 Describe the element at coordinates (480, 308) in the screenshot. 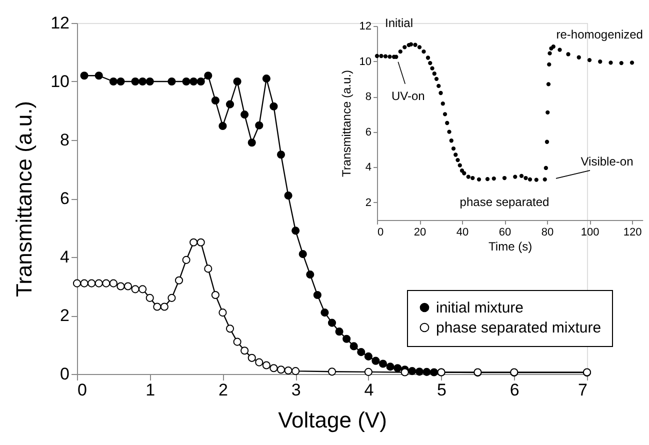

I see `legend-label: initial mixture` at that location.